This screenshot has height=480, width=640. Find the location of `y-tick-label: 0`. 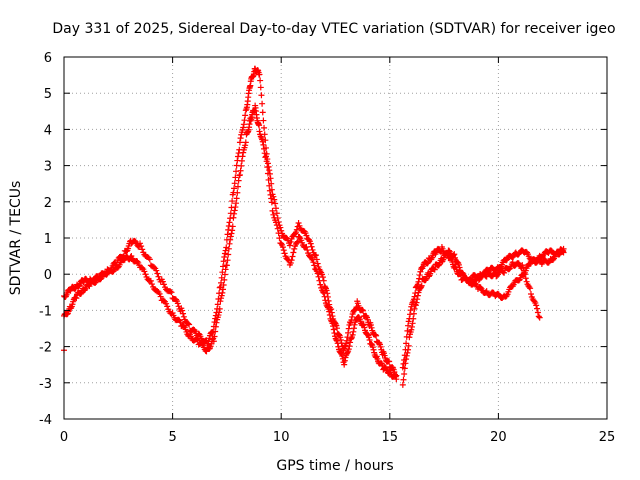

y-tick-label: 0 is located at coordinates (48, 275).